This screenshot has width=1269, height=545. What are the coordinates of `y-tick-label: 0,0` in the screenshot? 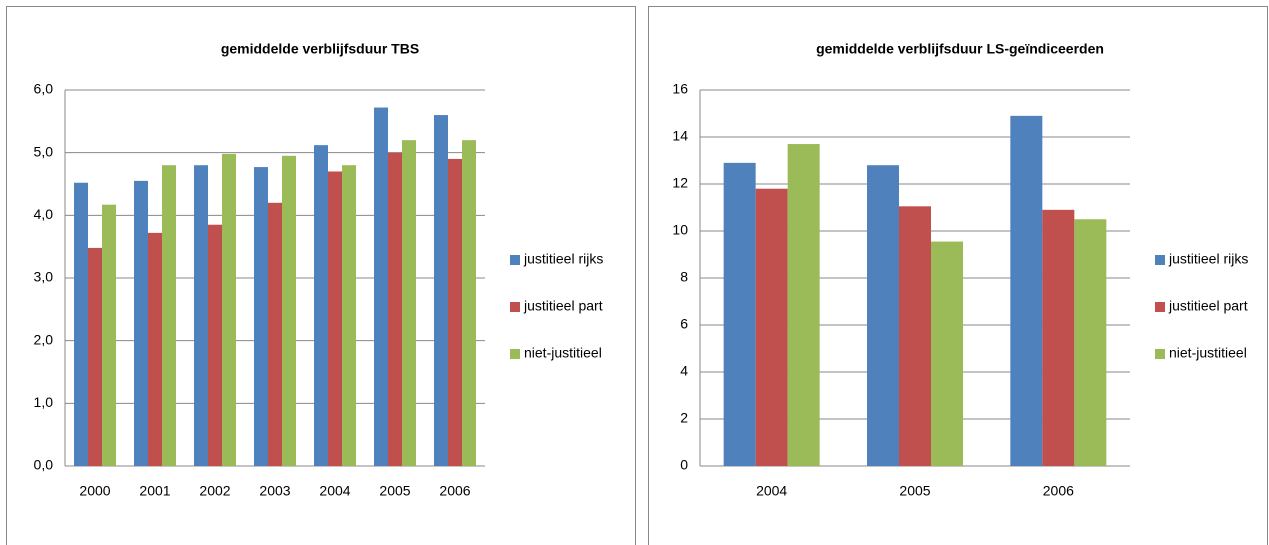 It's located at (44, 465).